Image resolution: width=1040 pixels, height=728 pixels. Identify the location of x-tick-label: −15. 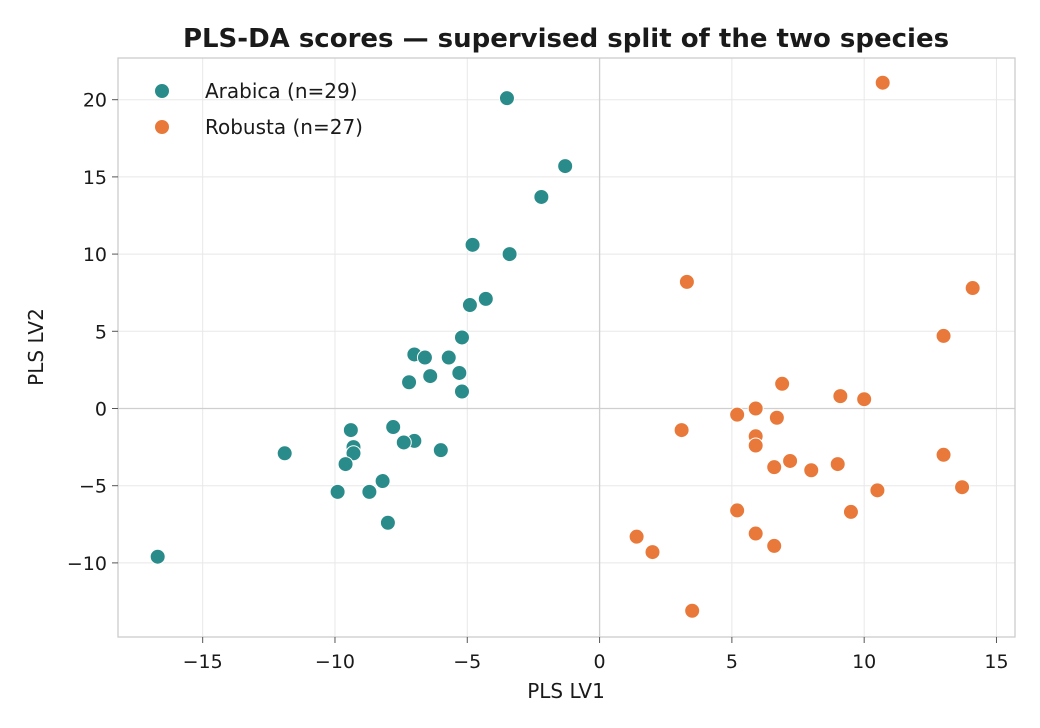
(203, 662).